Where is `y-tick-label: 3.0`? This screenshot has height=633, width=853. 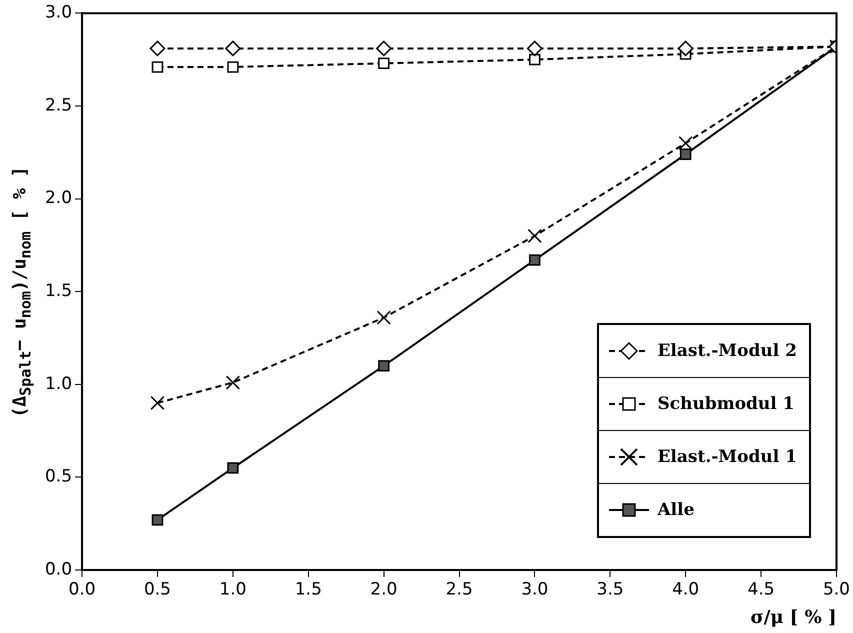
y-tick-label: 3.0 is located at coordinates (58, 12).